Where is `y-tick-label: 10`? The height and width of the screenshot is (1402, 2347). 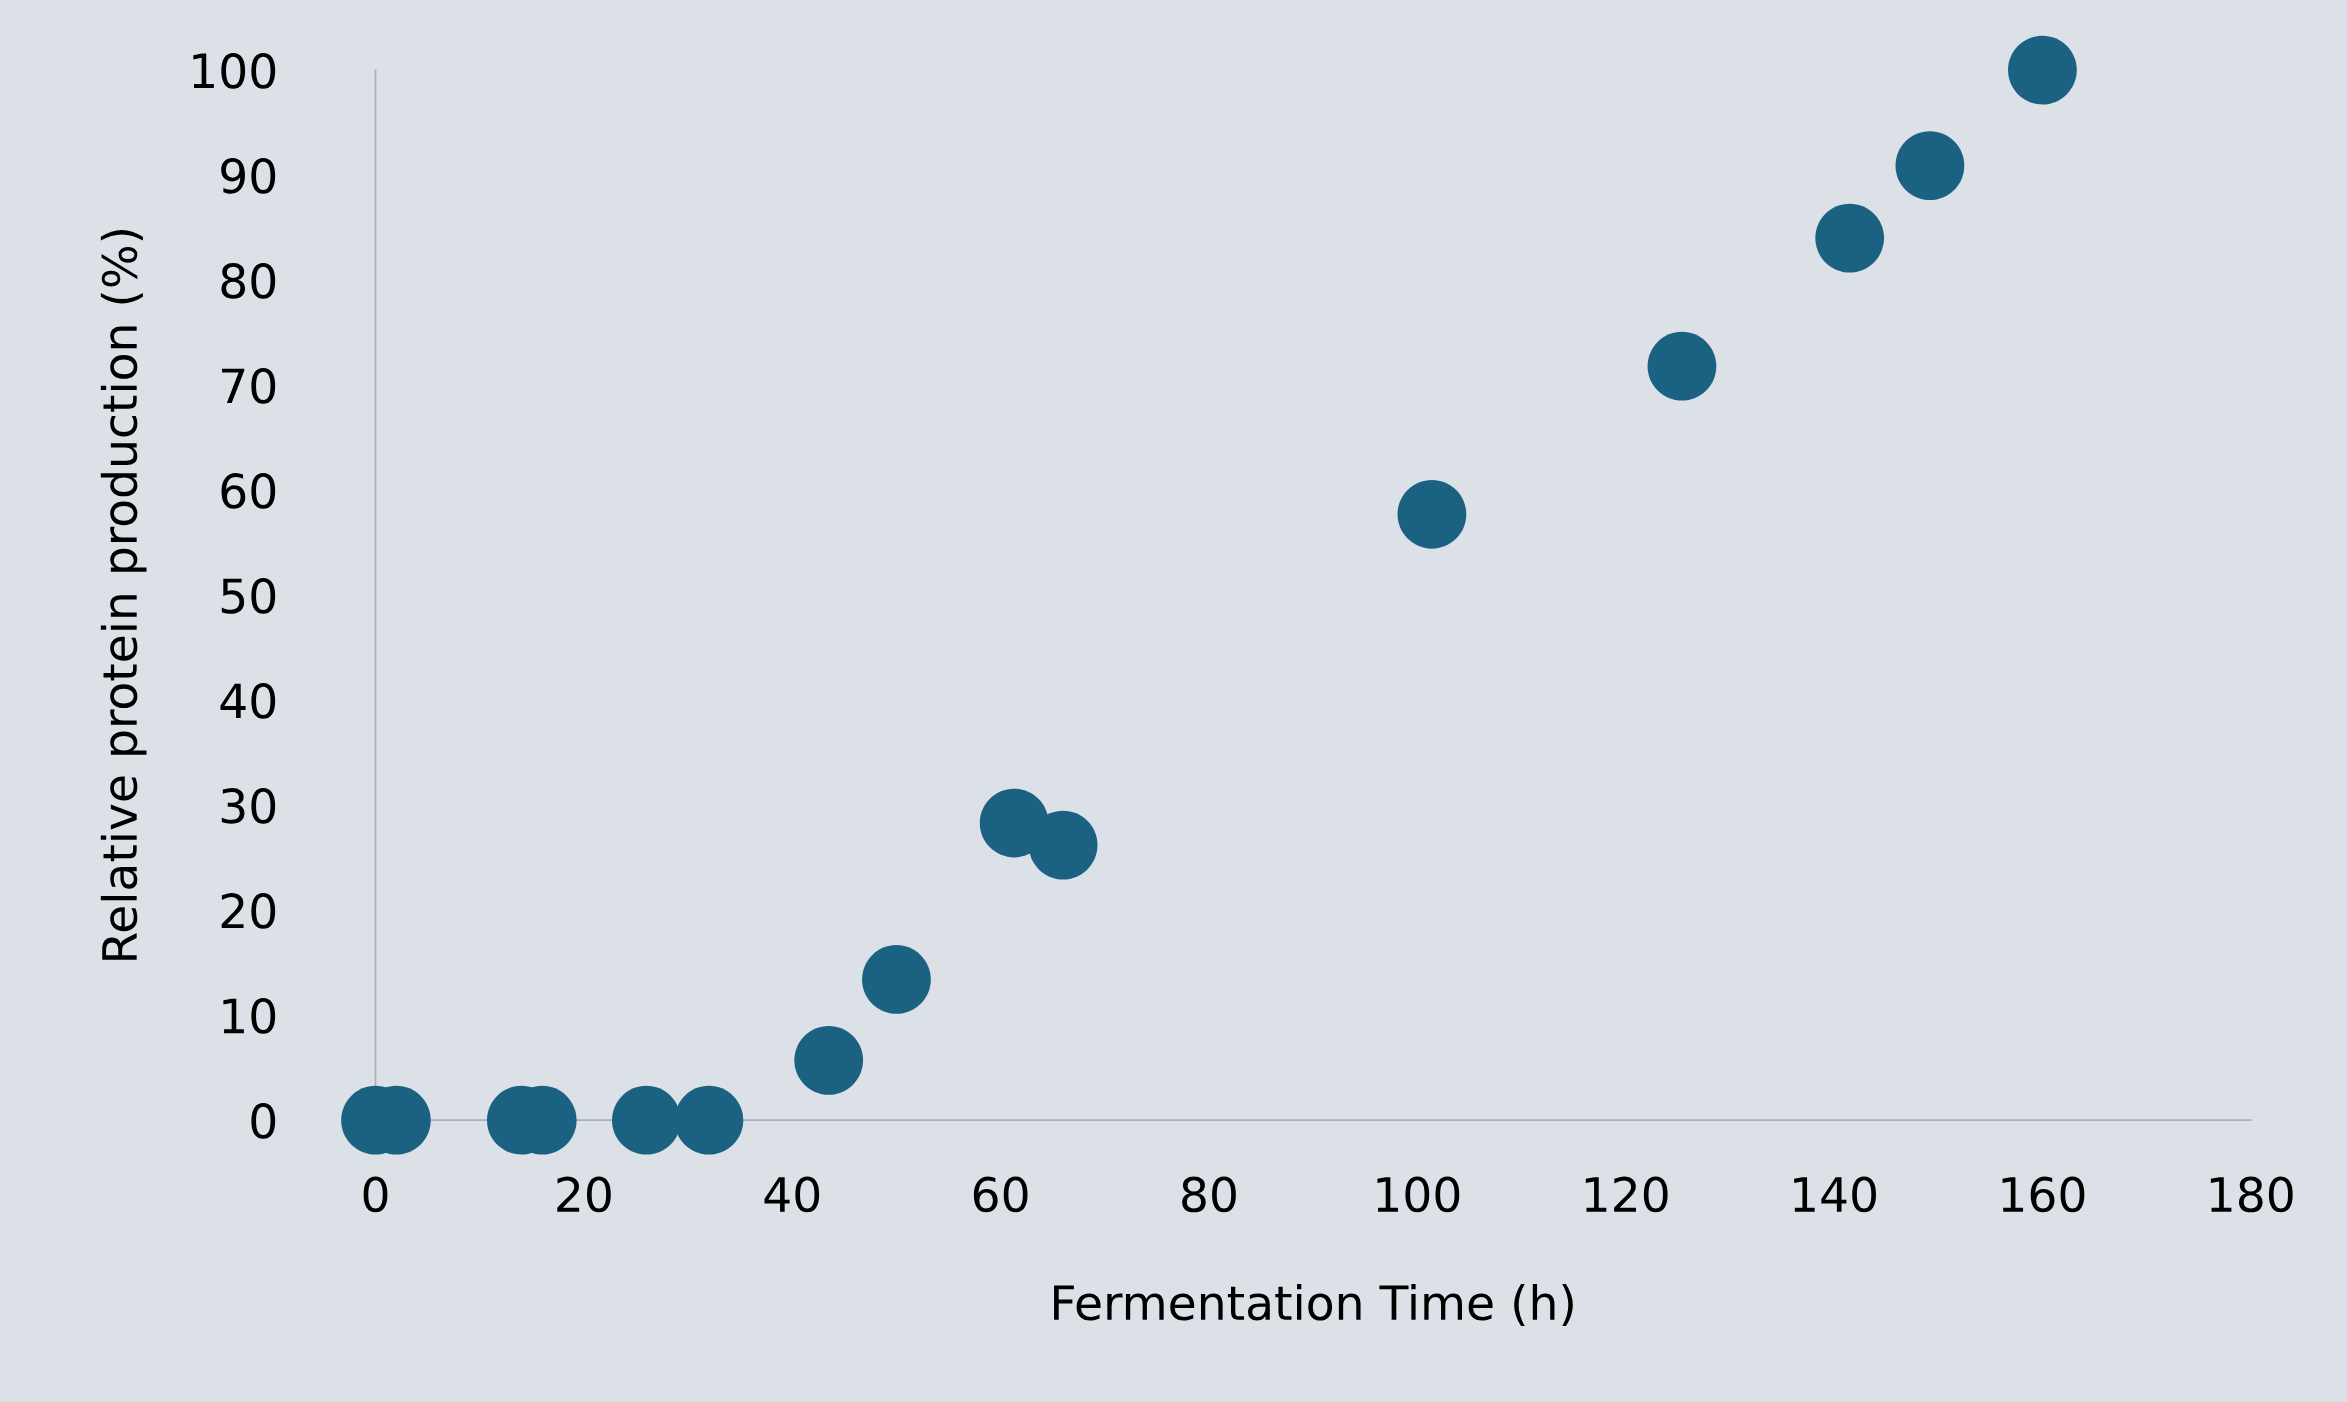
y-tick-label: 10 is located at coordinates (249, 1016).